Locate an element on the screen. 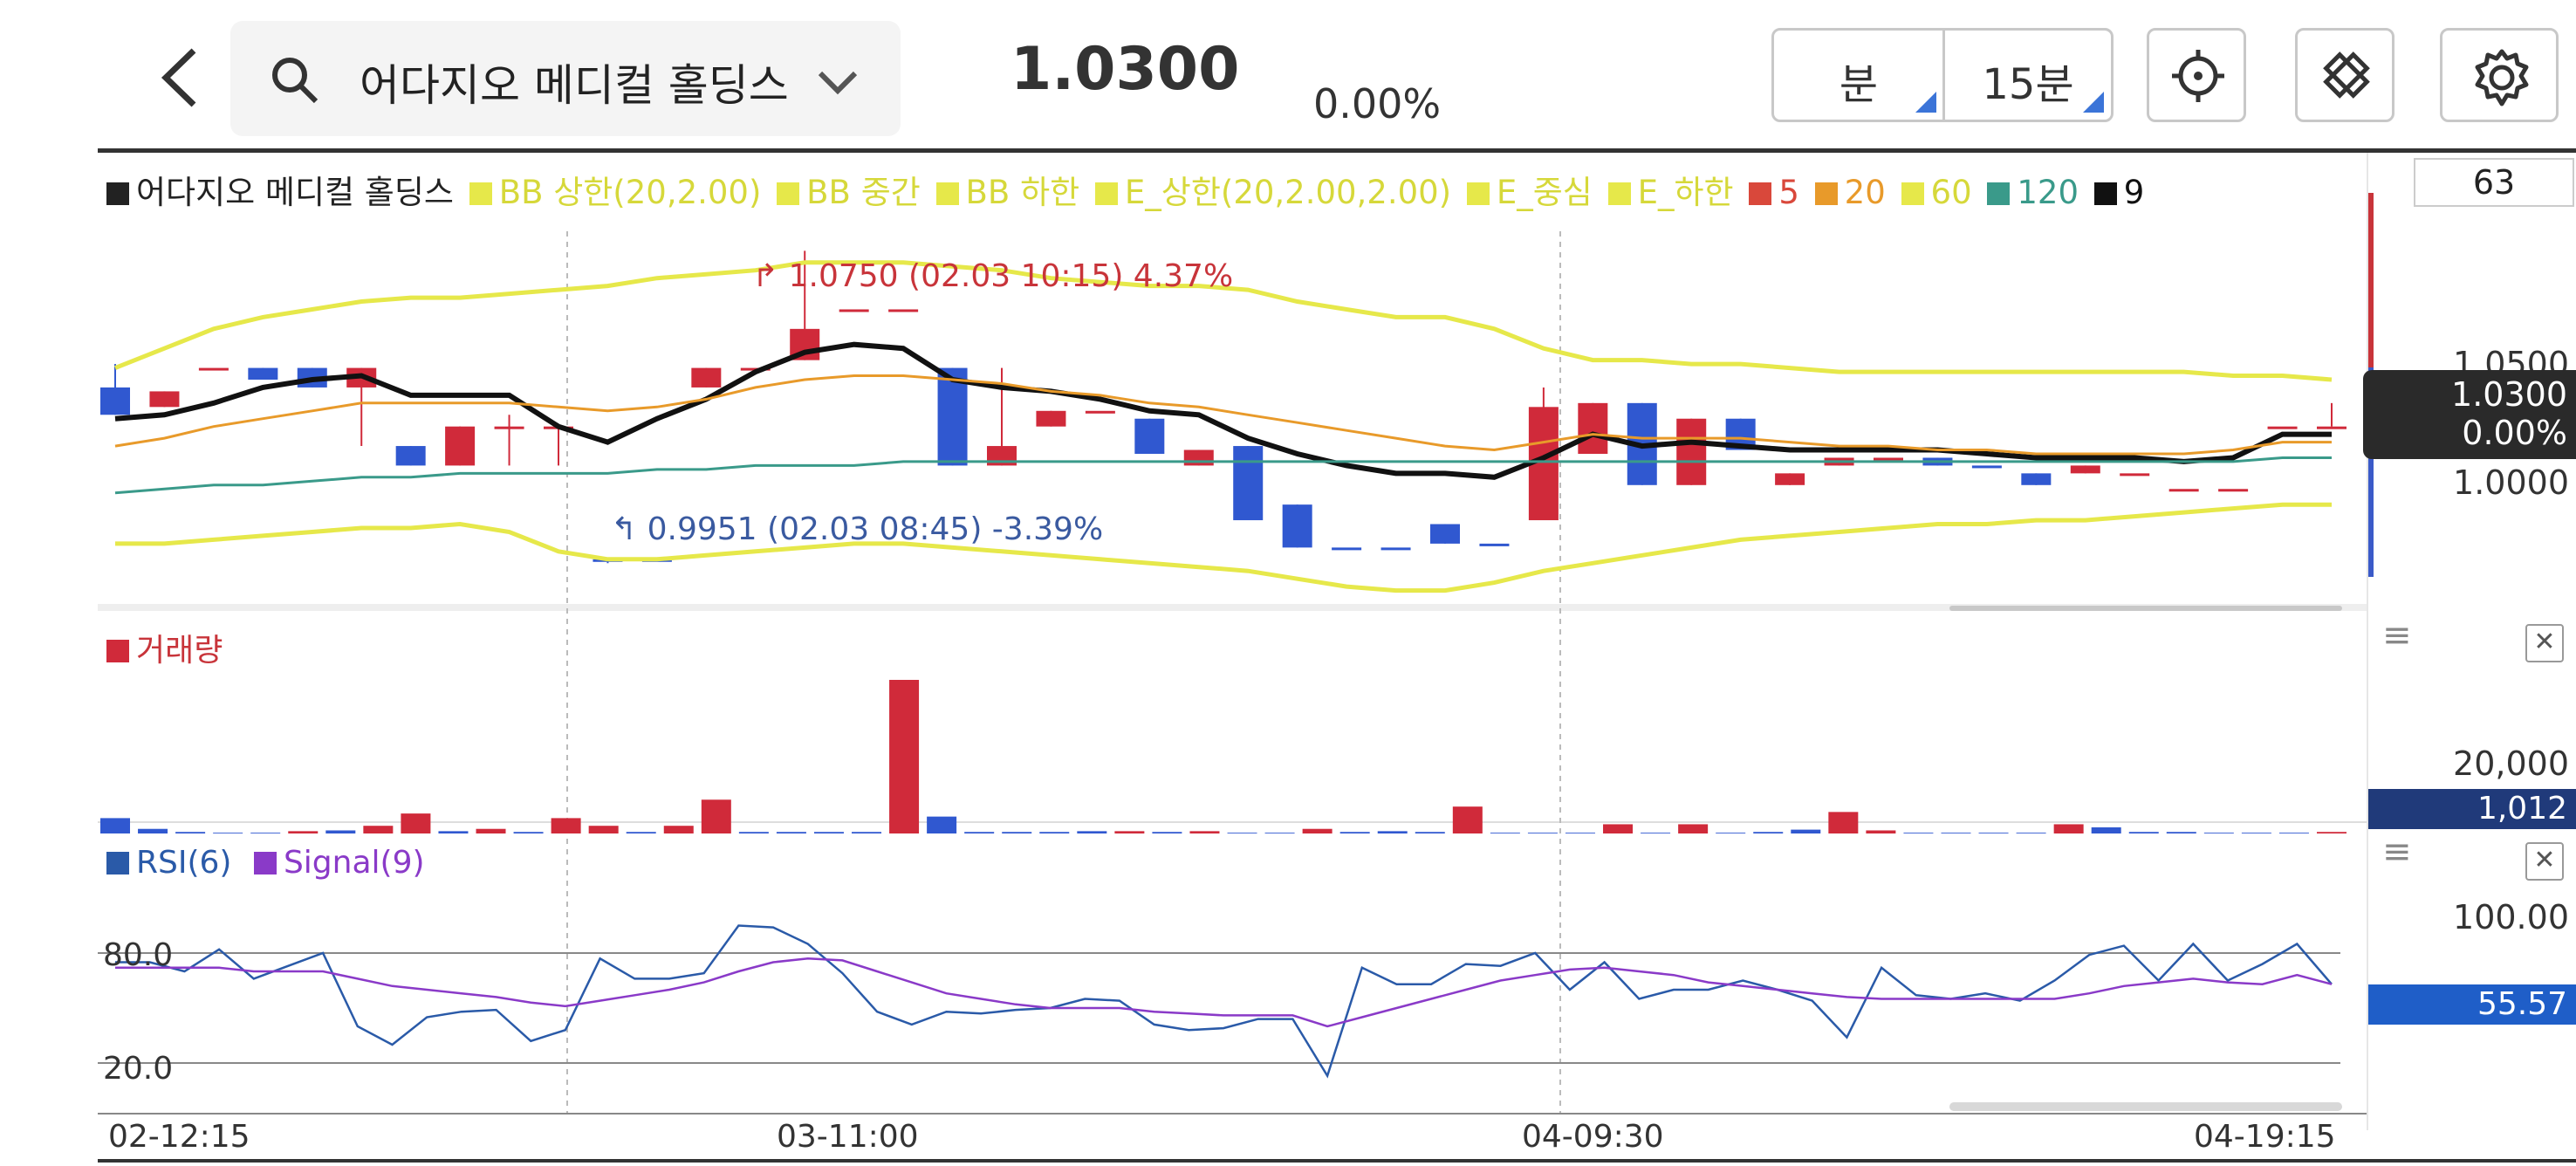  stock-search-box: 어다지오 메디컬 홀딩스 is located at coordinates (565, 78).